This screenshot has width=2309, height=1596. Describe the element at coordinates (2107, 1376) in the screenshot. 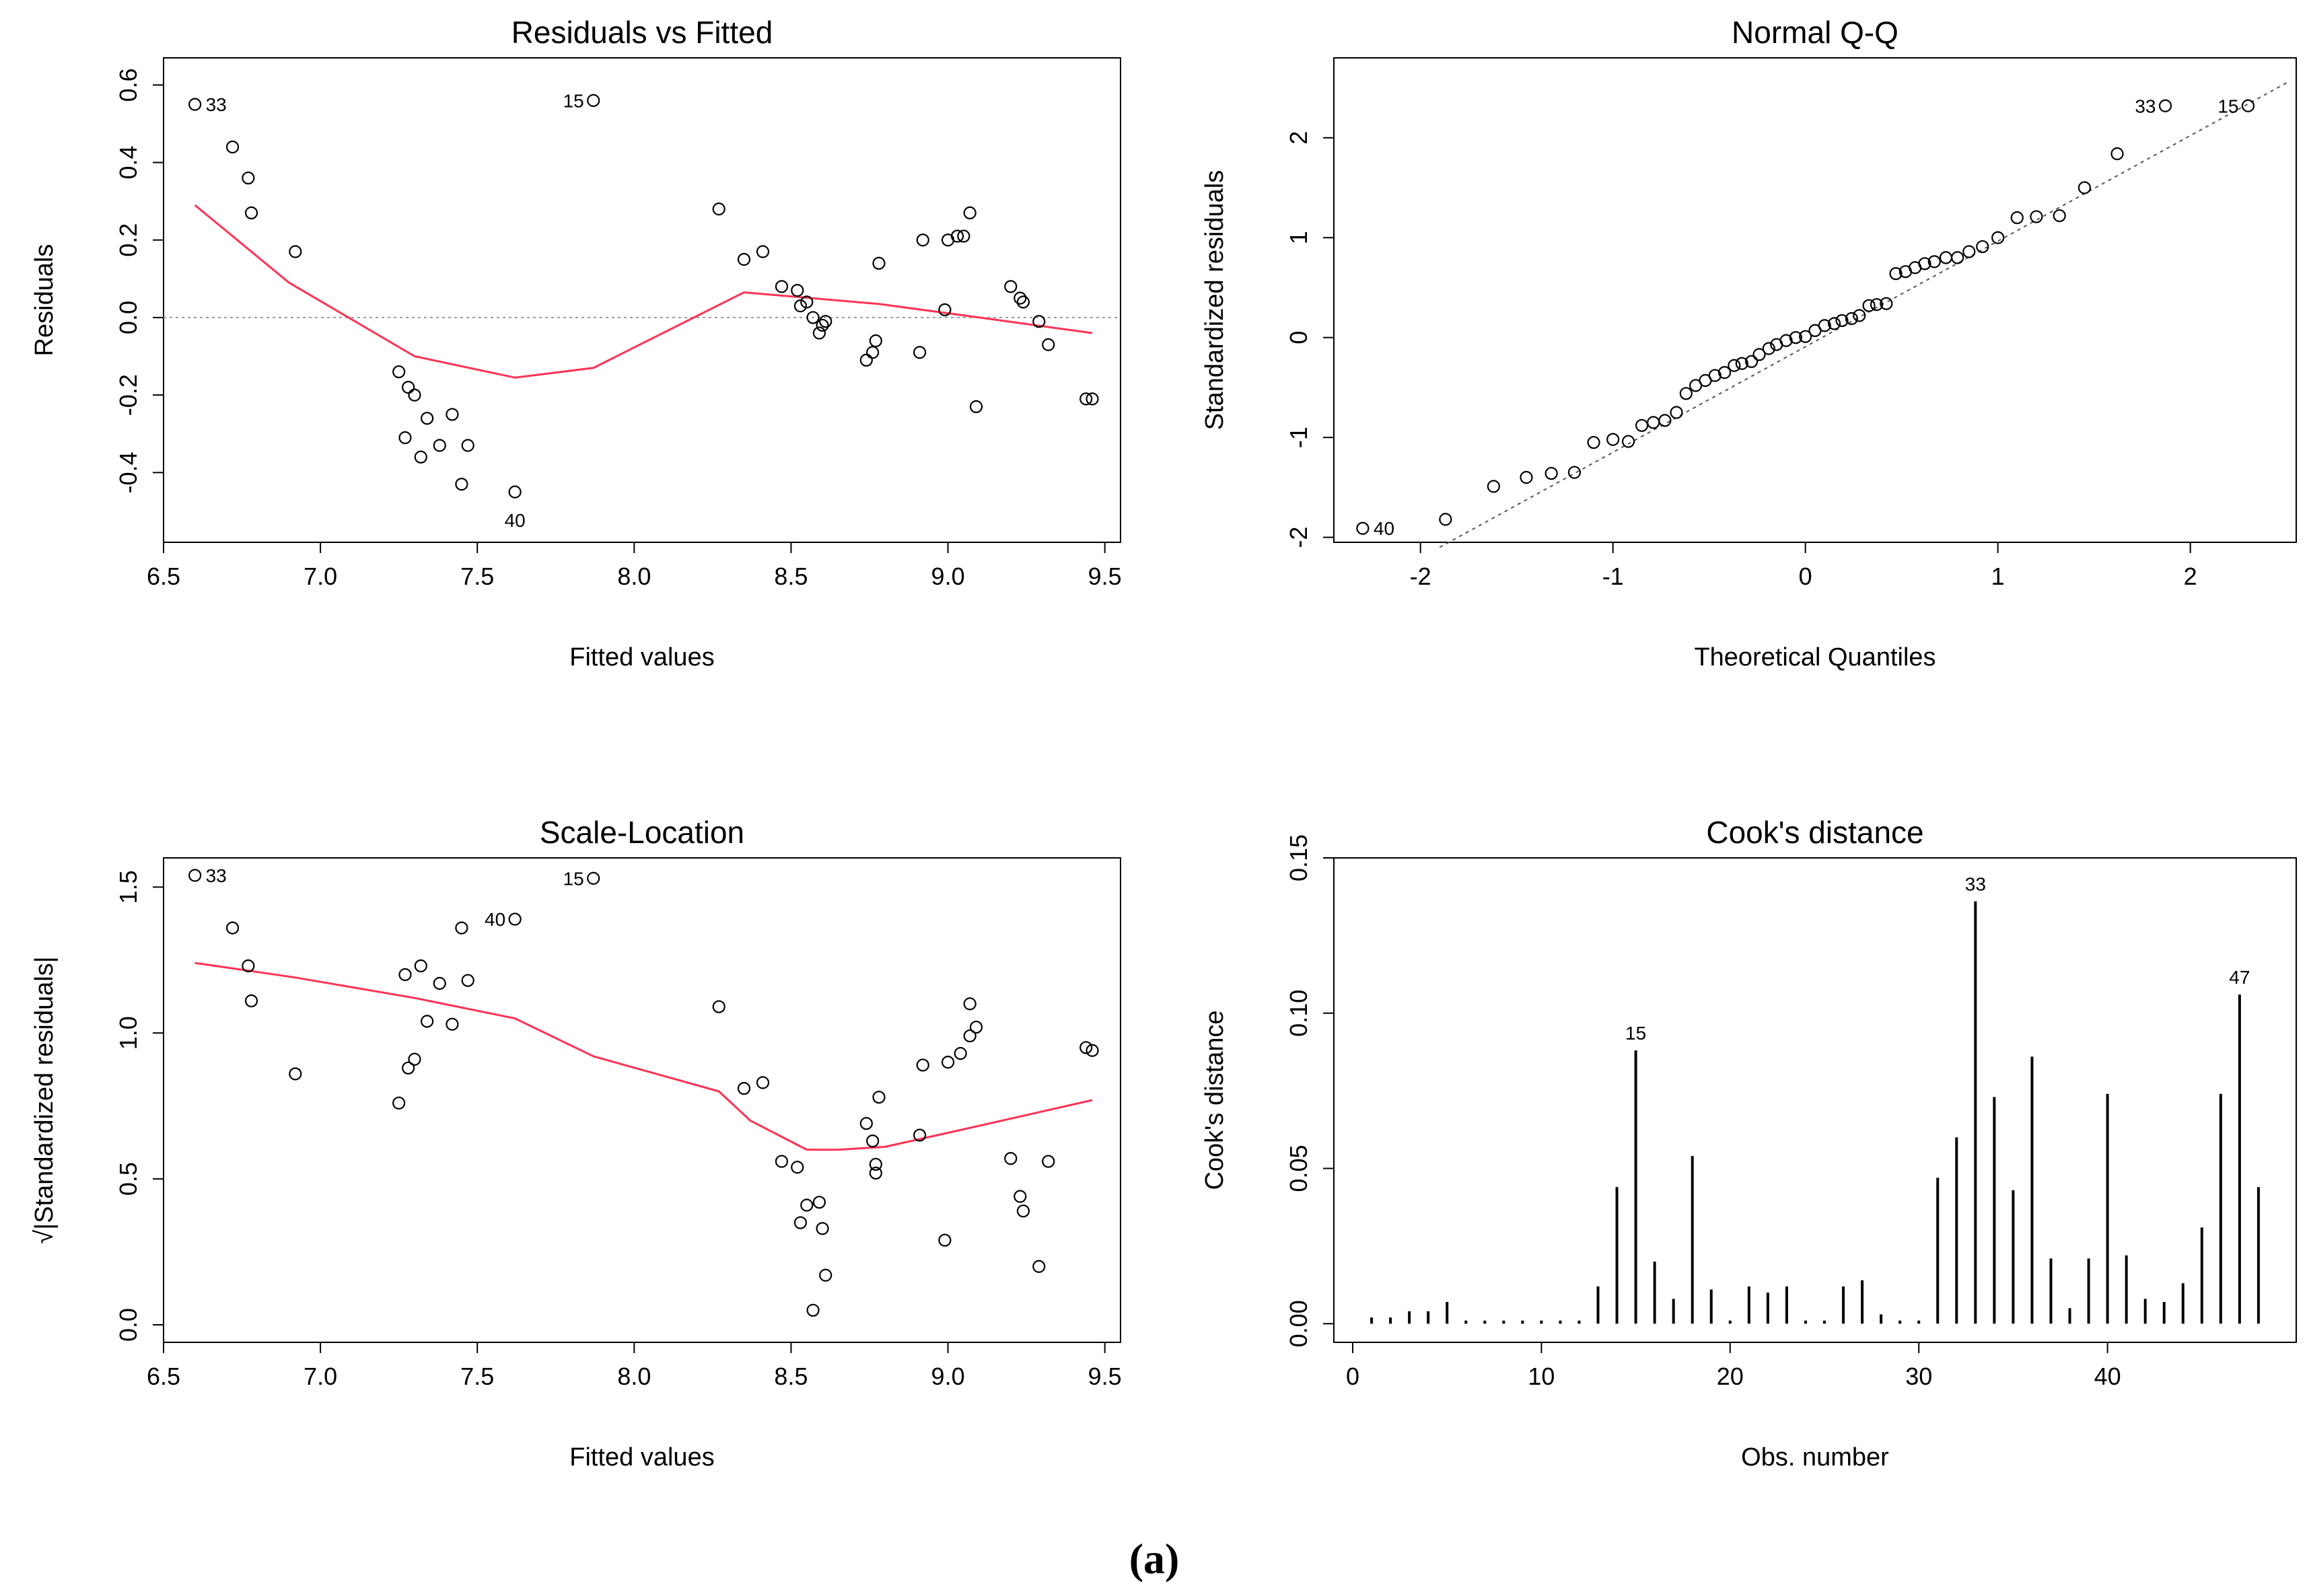

I see `x-tick-label: 40` at that location.